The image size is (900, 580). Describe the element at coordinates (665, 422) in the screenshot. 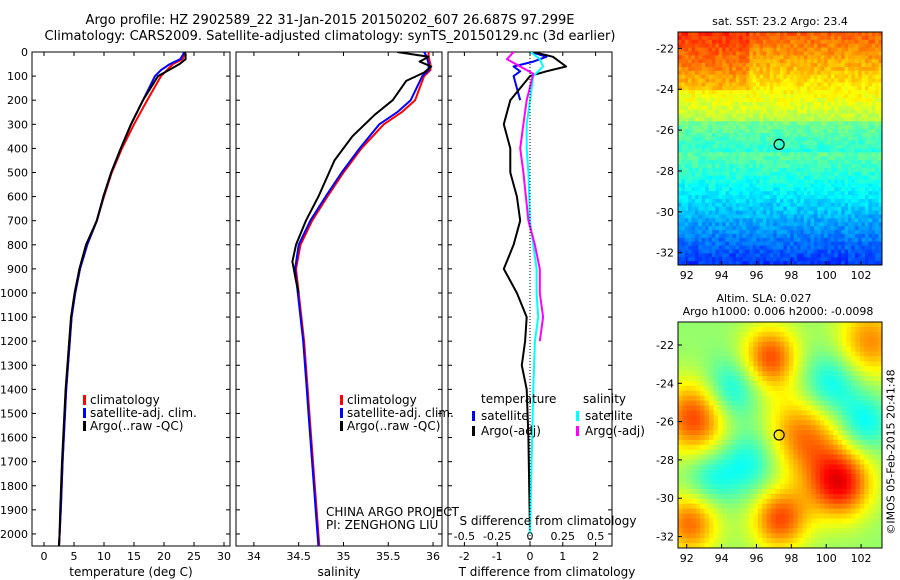

I see `sla-map-ytick-label: -26` at that location.